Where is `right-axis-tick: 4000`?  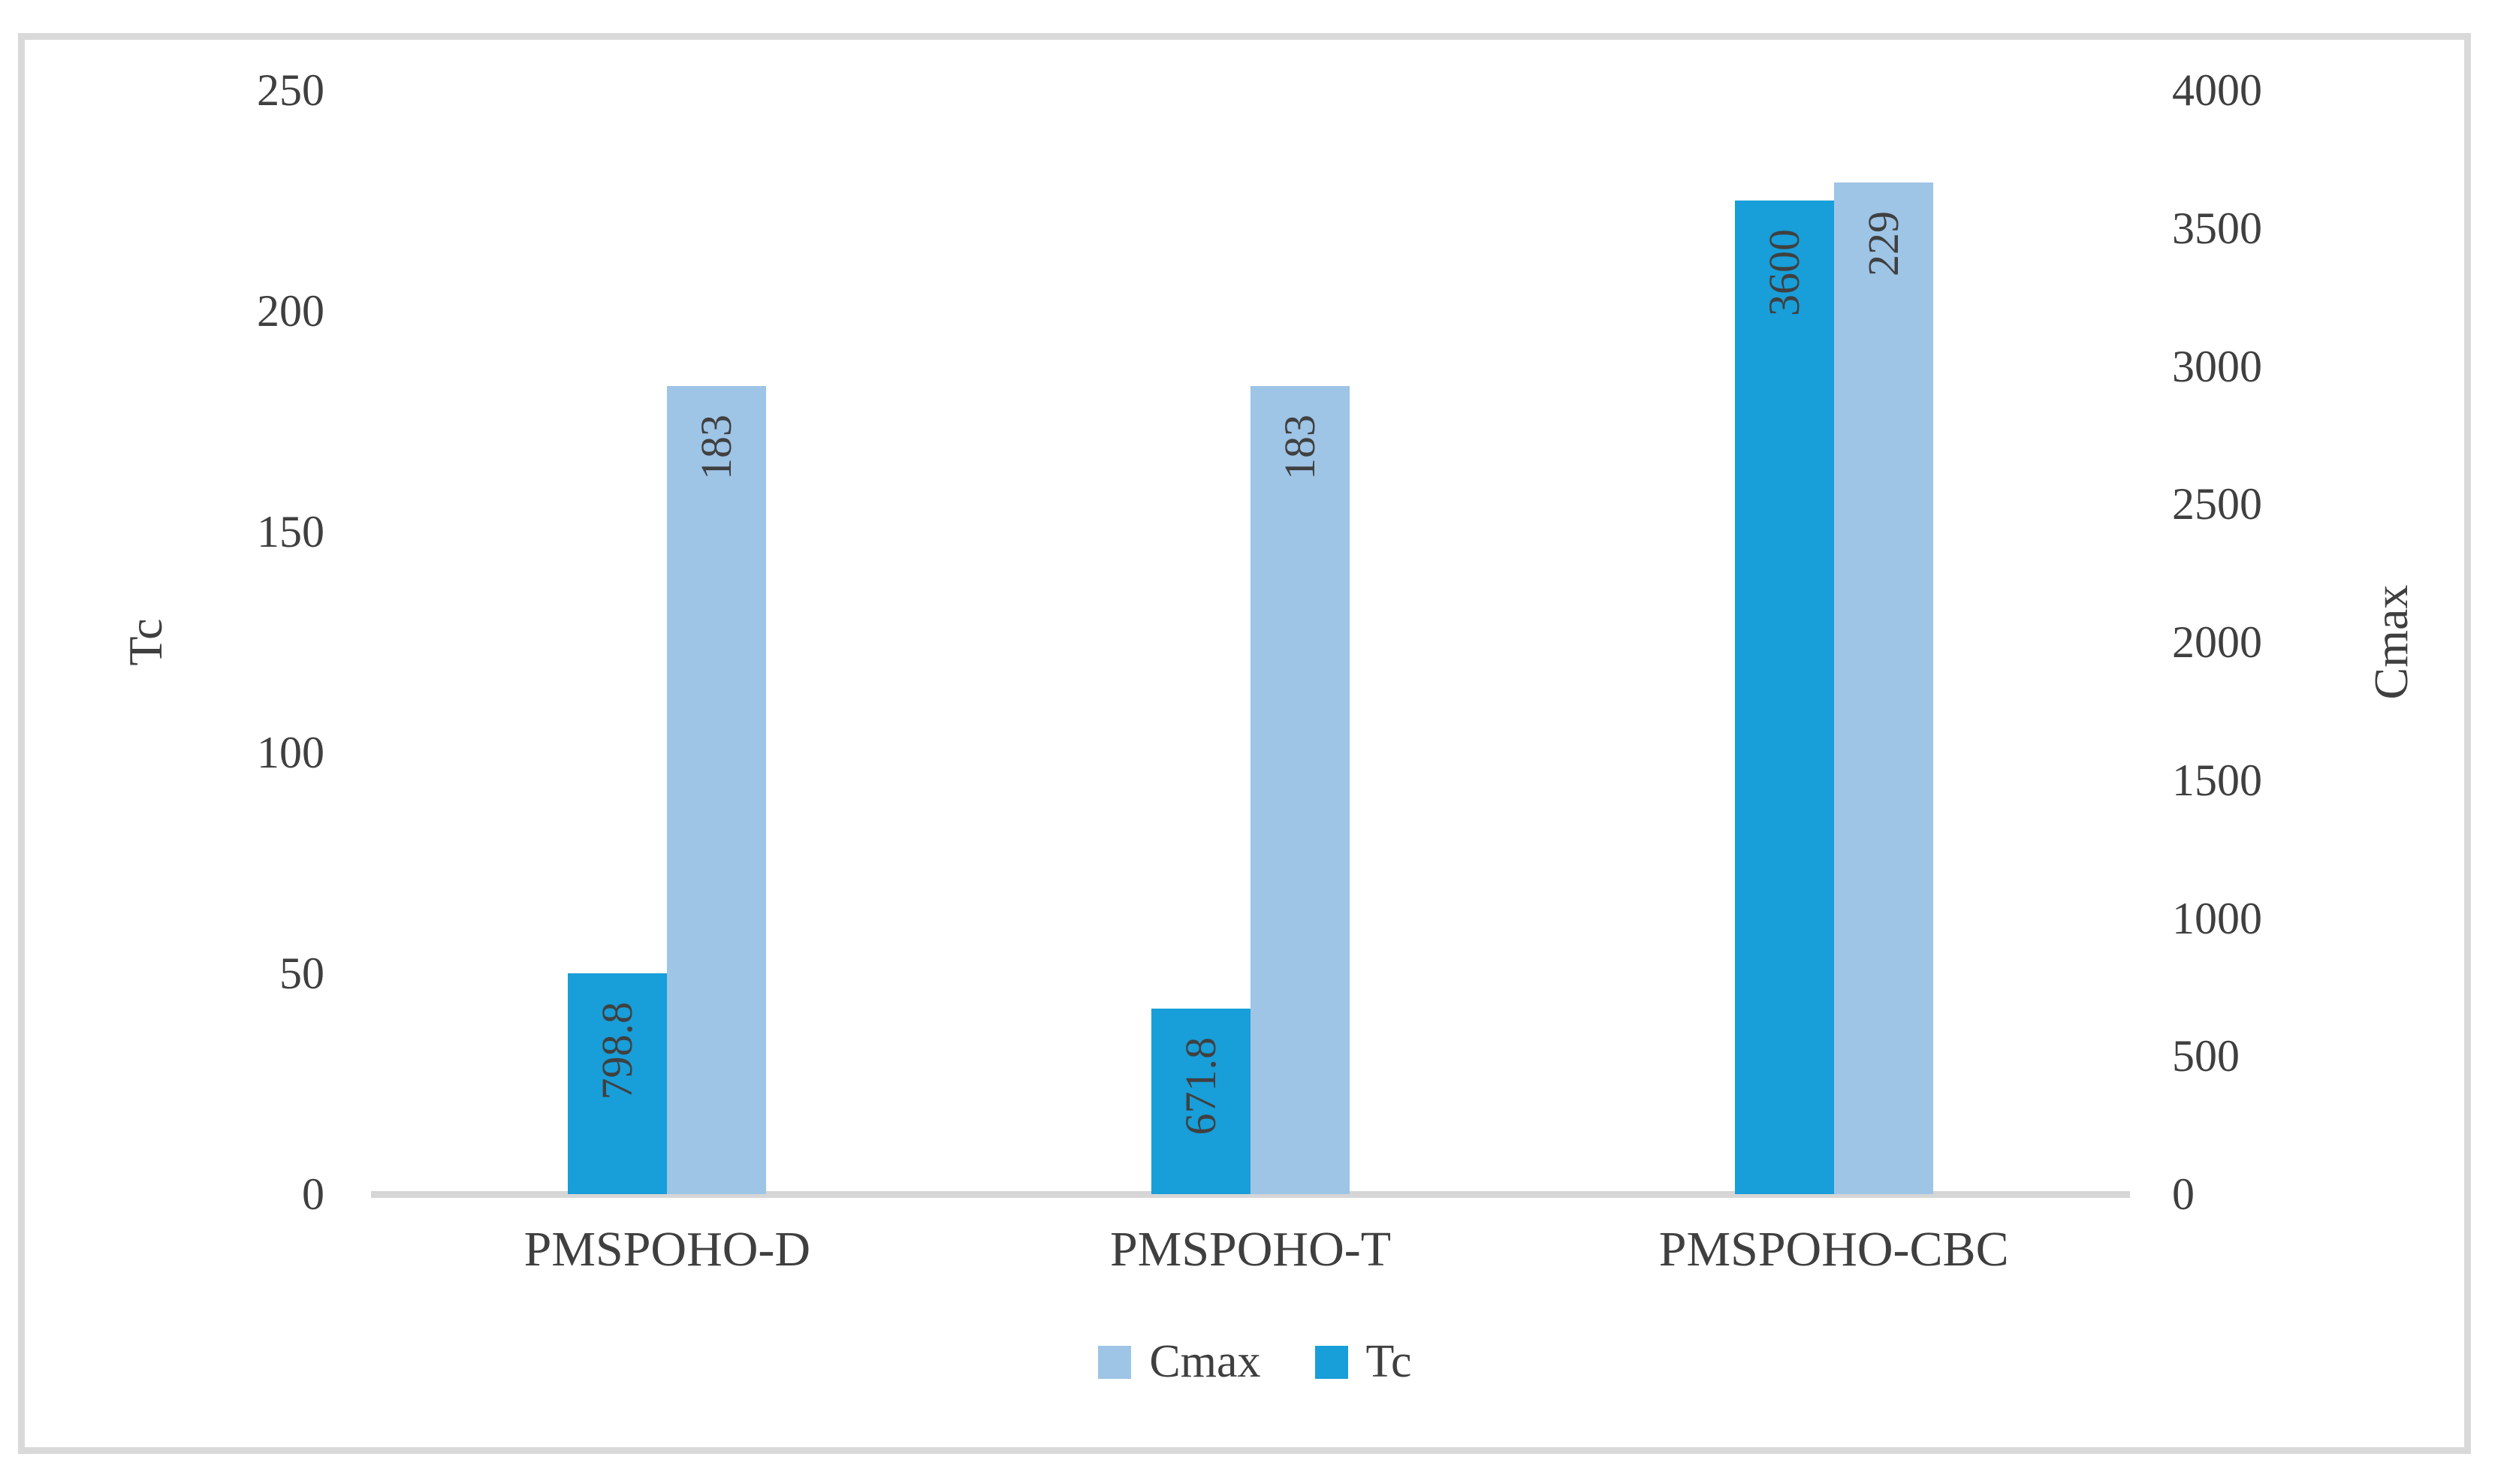 right-axis-tick: 4000 is located at coordinates (2217, 90).